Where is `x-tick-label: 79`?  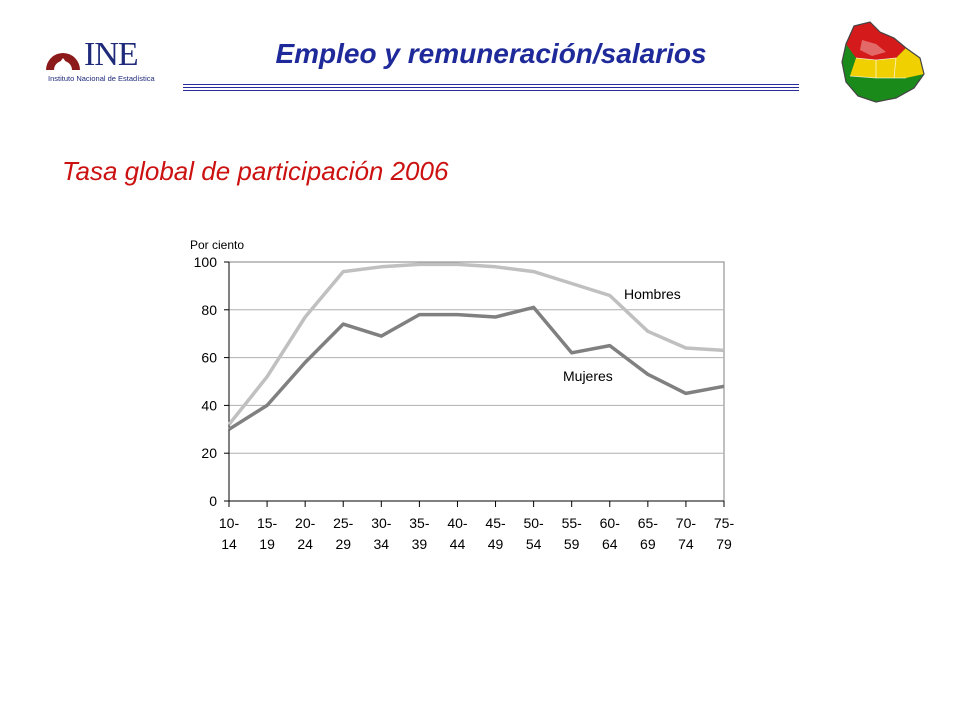
x-tick-label: 79 is located at coordinates (724, 544).